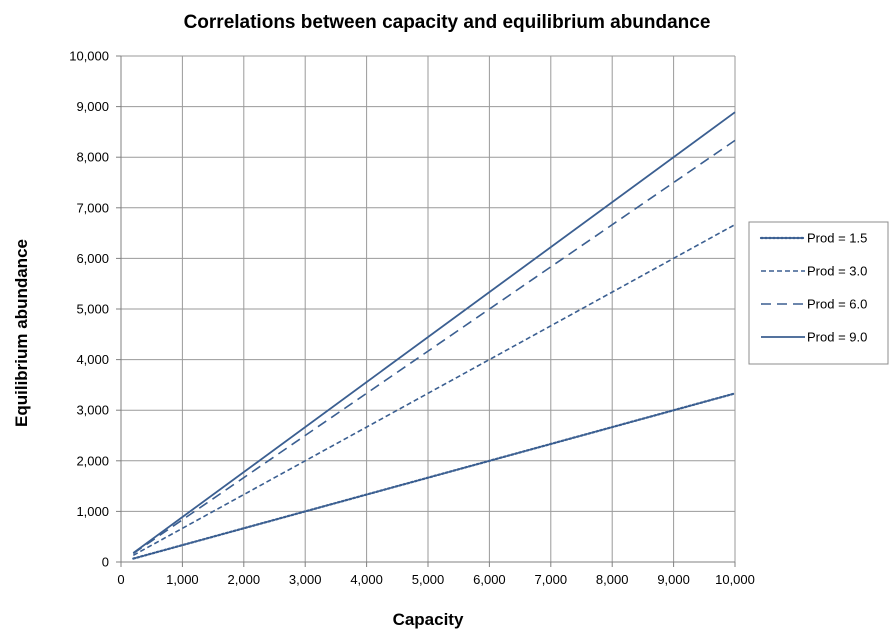  What do you see at coordinates (837, 271) in the screenshot?
I see `legend-label-2: Prod = 3.0` at bounding box center [837, 271].